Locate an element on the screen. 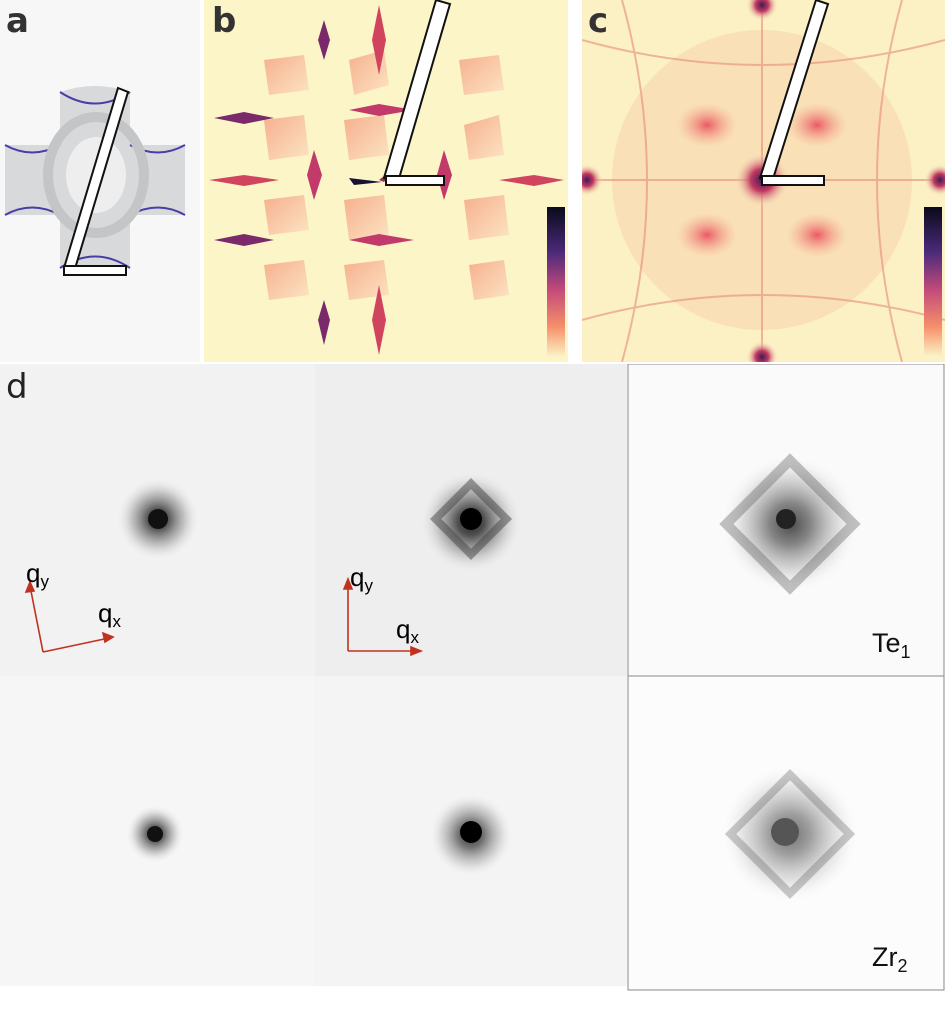 The height and width of the screenshot is (1020, 945). panel-a-surface-render is located at coordinates (95, 181).